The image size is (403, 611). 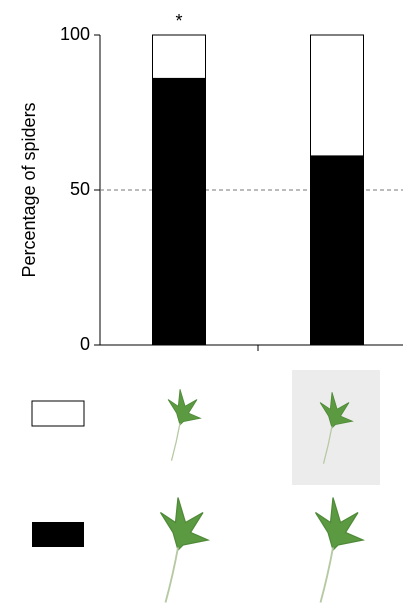 What do you see at coordinates (184, 425) in the screenshot?
I see `small-leaf` at bounding box center [184, 425].